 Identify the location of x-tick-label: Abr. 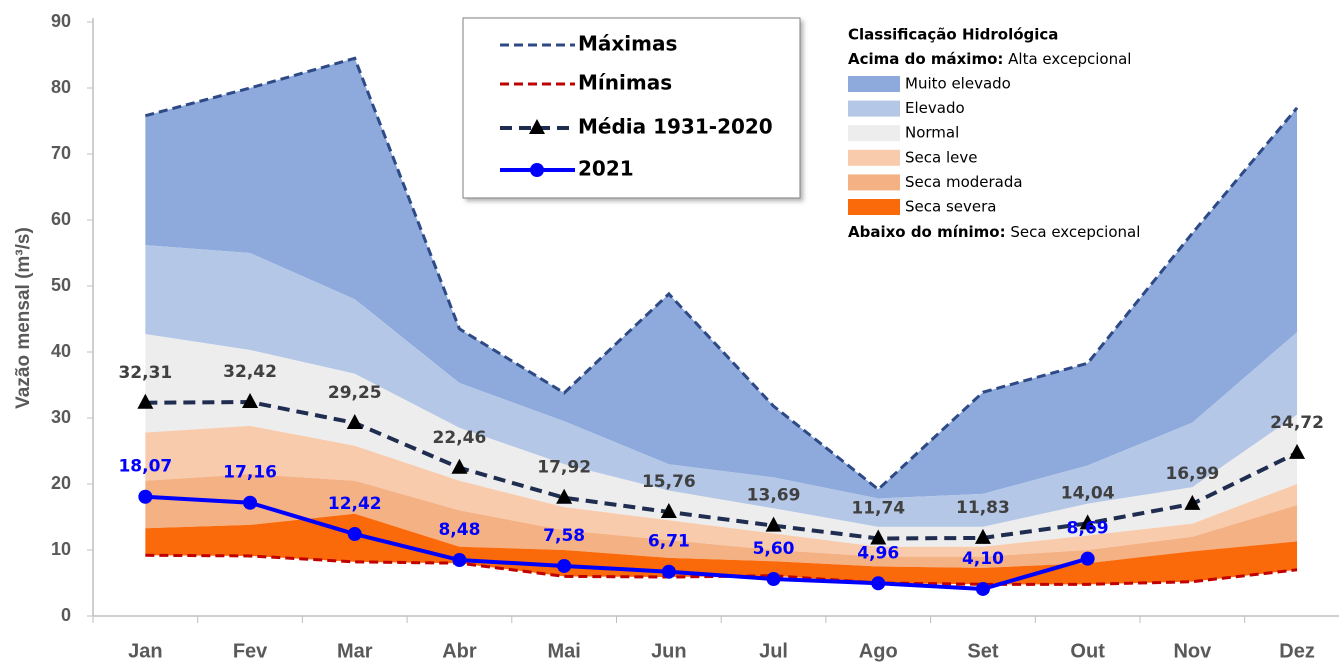
(459, 651).